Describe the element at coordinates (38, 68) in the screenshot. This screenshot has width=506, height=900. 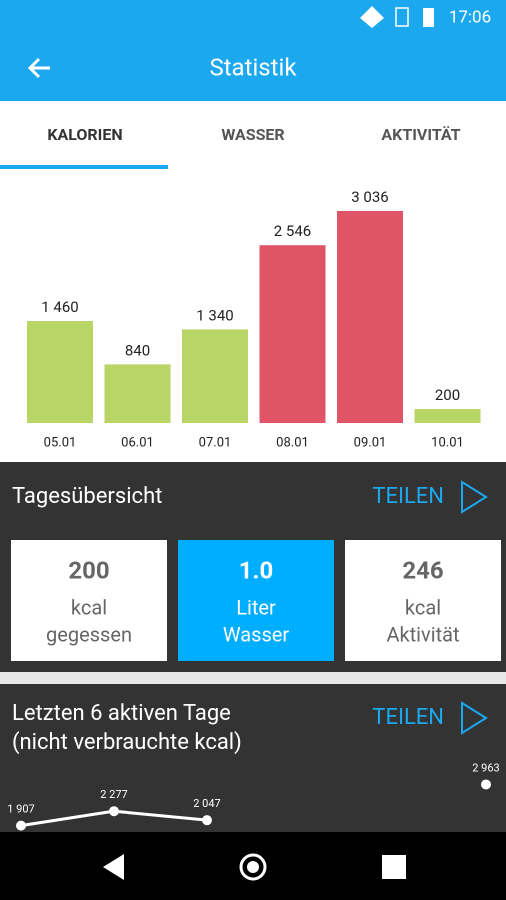
I see `back-button` at that location.